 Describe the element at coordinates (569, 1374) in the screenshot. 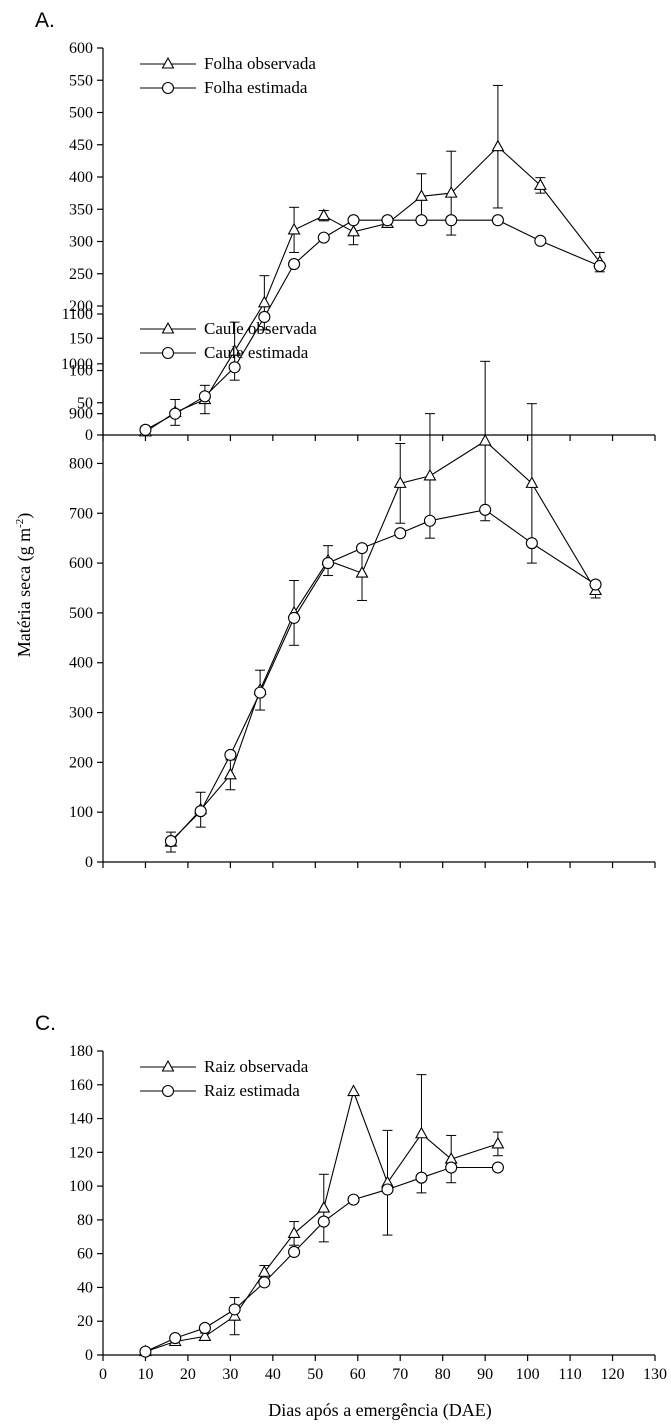

I see `x-tick-label: 110` at that location.